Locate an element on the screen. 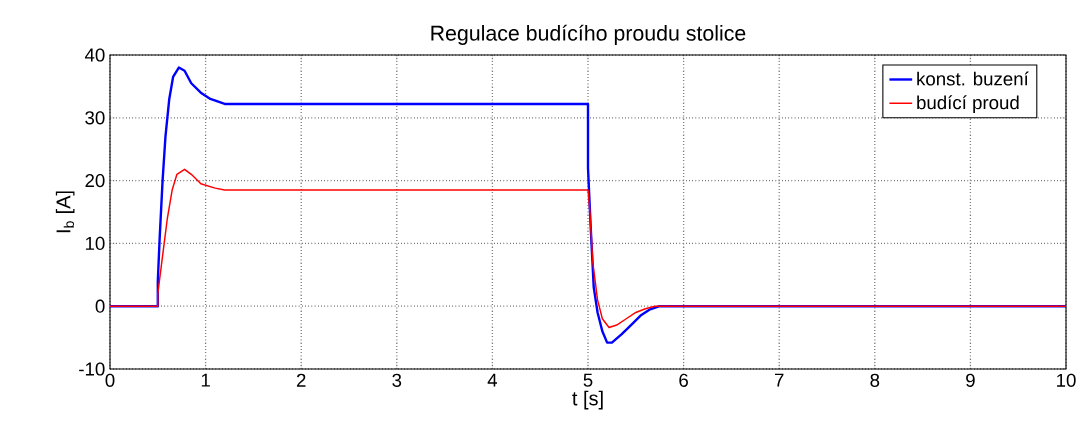 This screenshot has width=1086, height=443. y-tick-label: -10 is located at coordinates (92, 369).